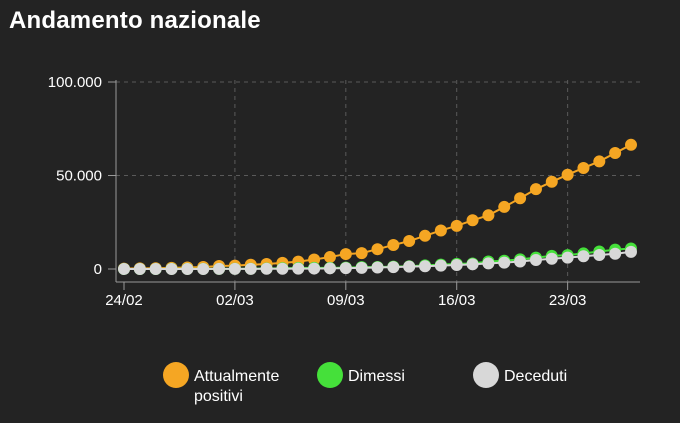 This screenshot has height=423, width=680. What do you see at coordinates (236, 376) in the screenshot?
I see `legend-label: Attualmente` at bounding box center [236, 376].